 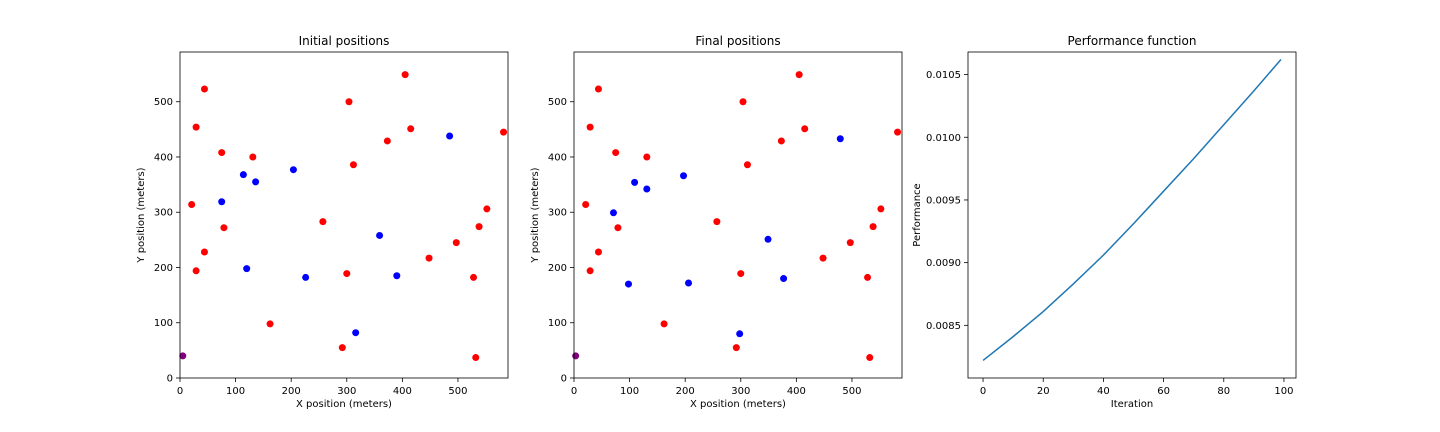 I want to click on x-axis-label: Iteration, so click(x=1132, y=404).